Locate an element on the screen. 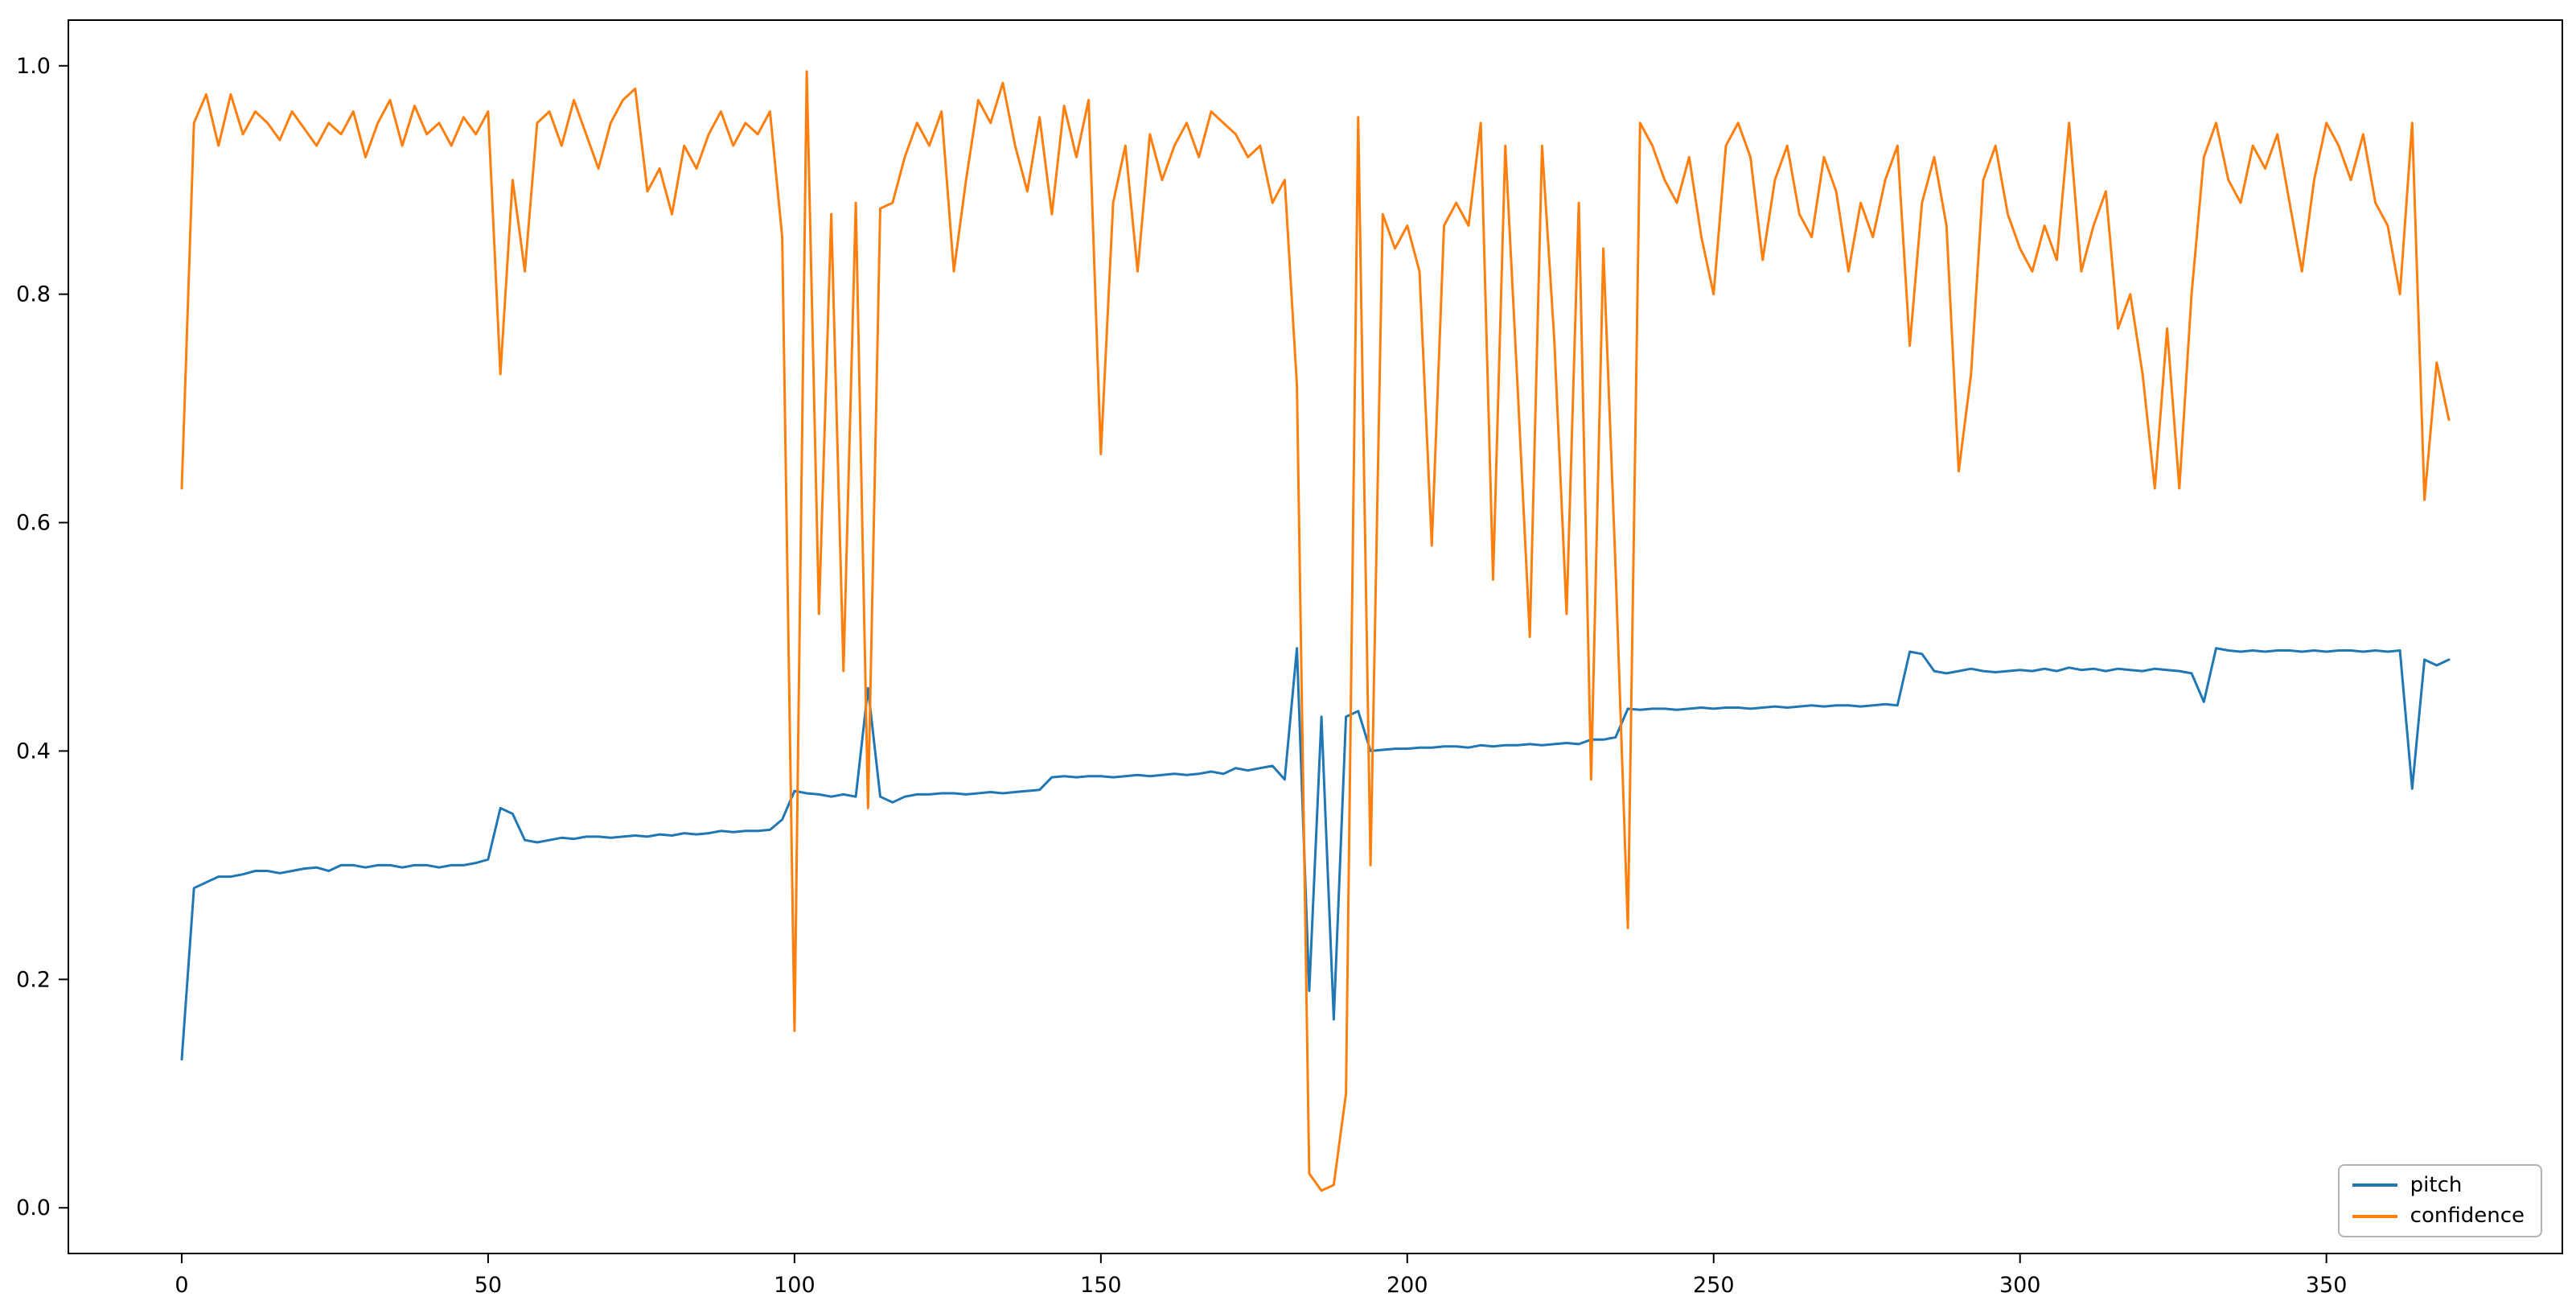 The width and height of the screenshot is (2576, 1309). y-tick-label: 0.0 is located at coordinates (33, 1208).